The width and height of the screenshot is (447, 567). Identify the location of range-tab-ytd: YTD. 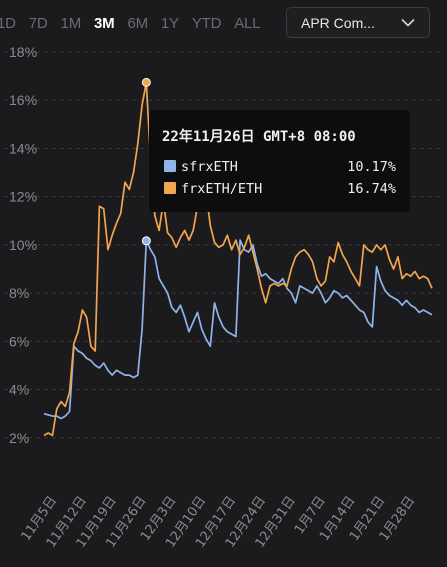
(206, 23).